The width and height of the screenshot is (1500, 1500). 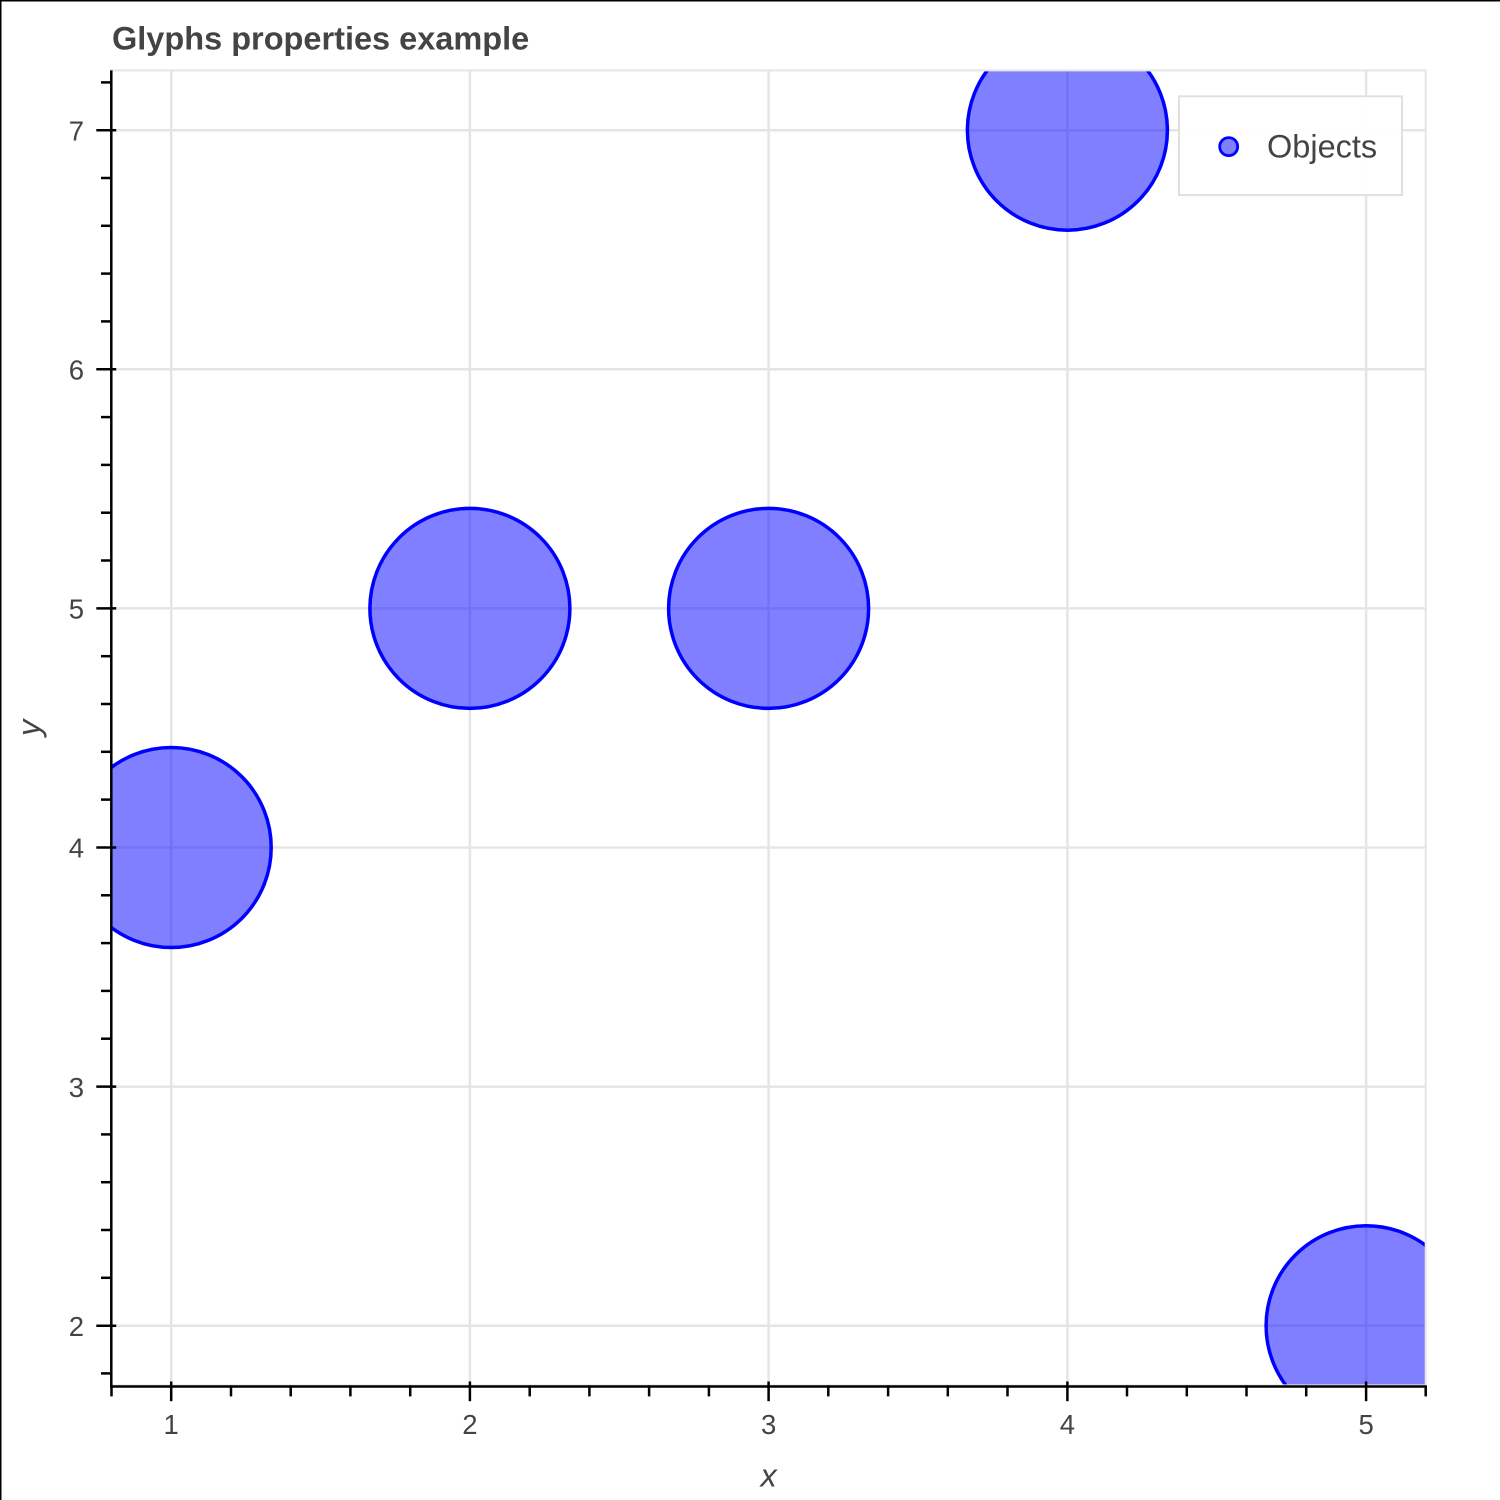 What do you see at coordinates (1322, 147) in the screenshot?
I see `svg-text: Objects` at bounding box center [1322, 147].